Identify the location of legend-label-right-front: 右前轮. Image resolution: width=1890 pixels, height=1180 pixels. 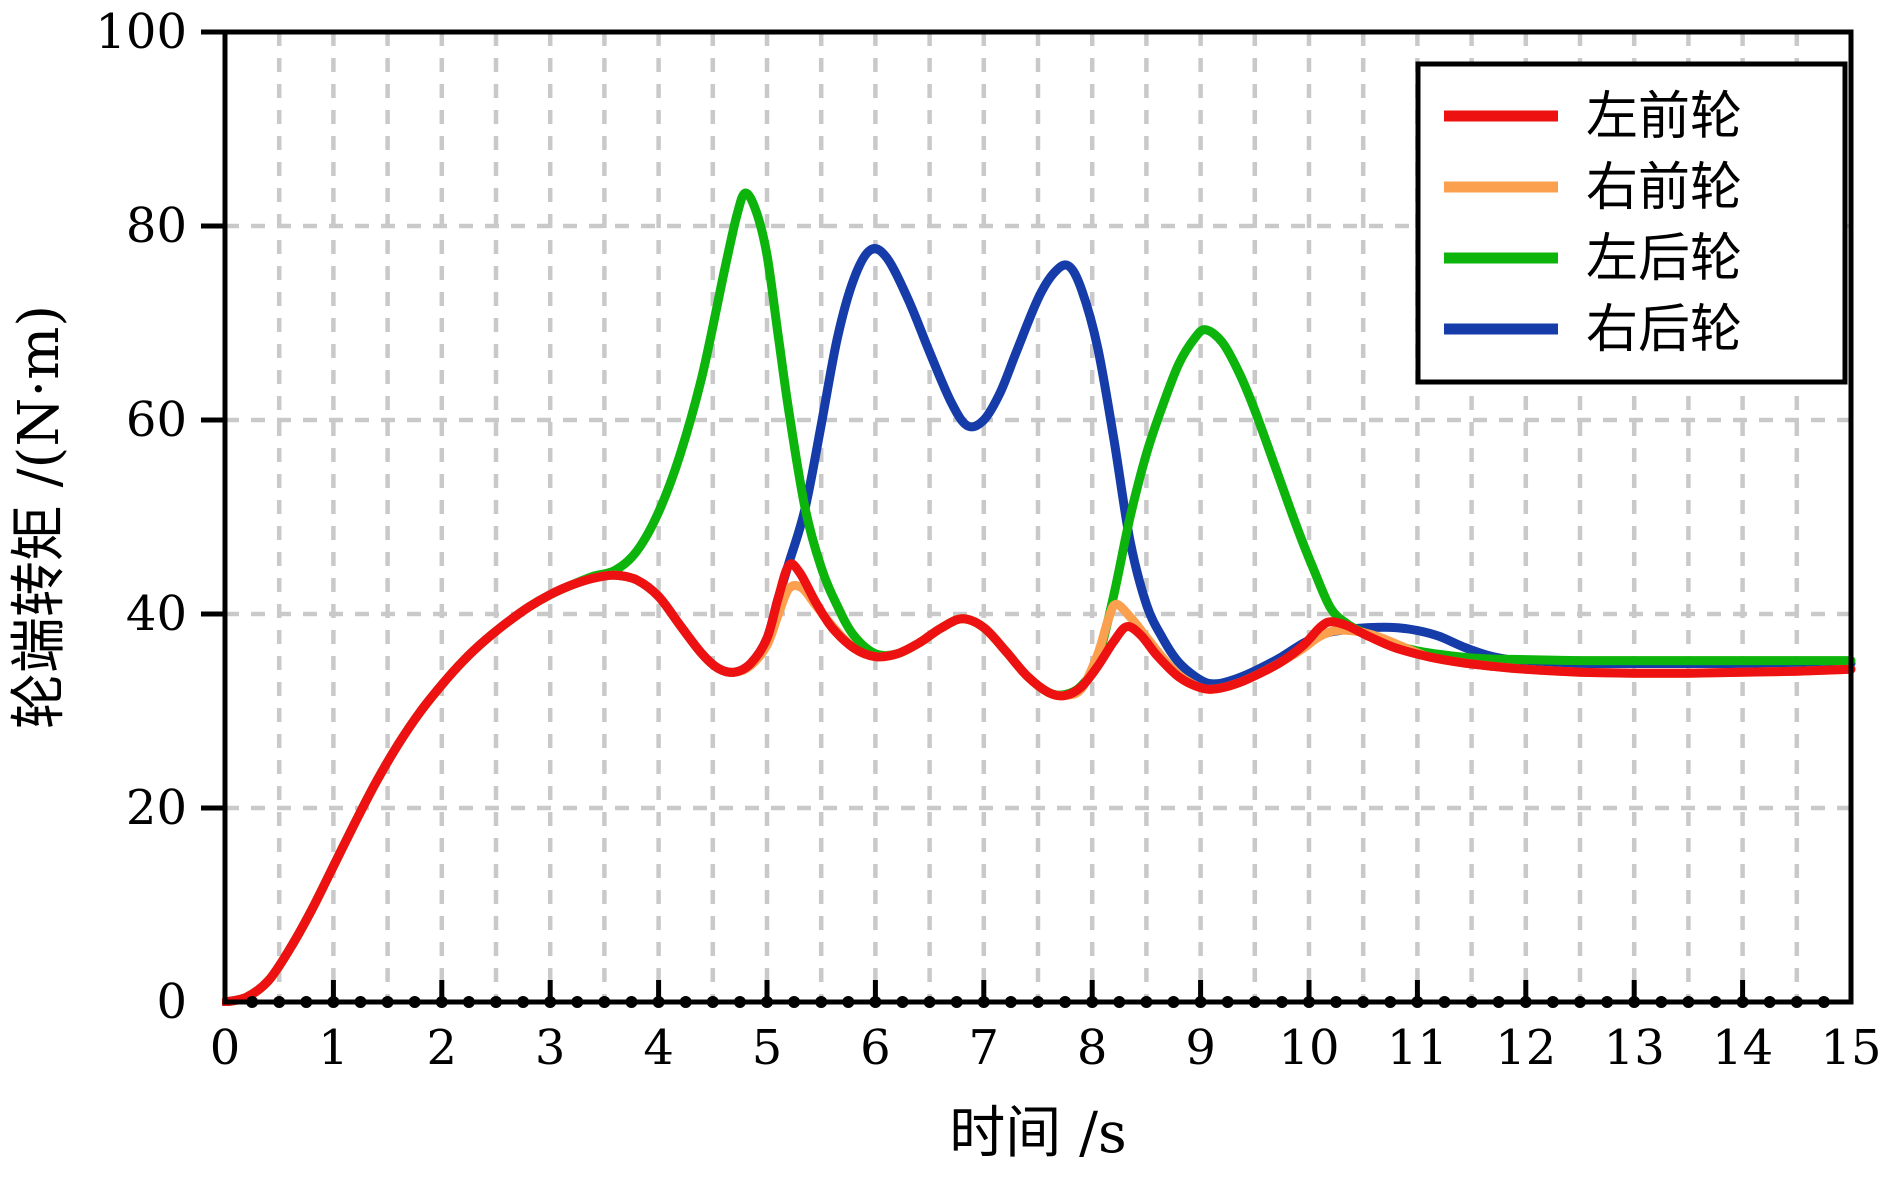
(1664, 188).